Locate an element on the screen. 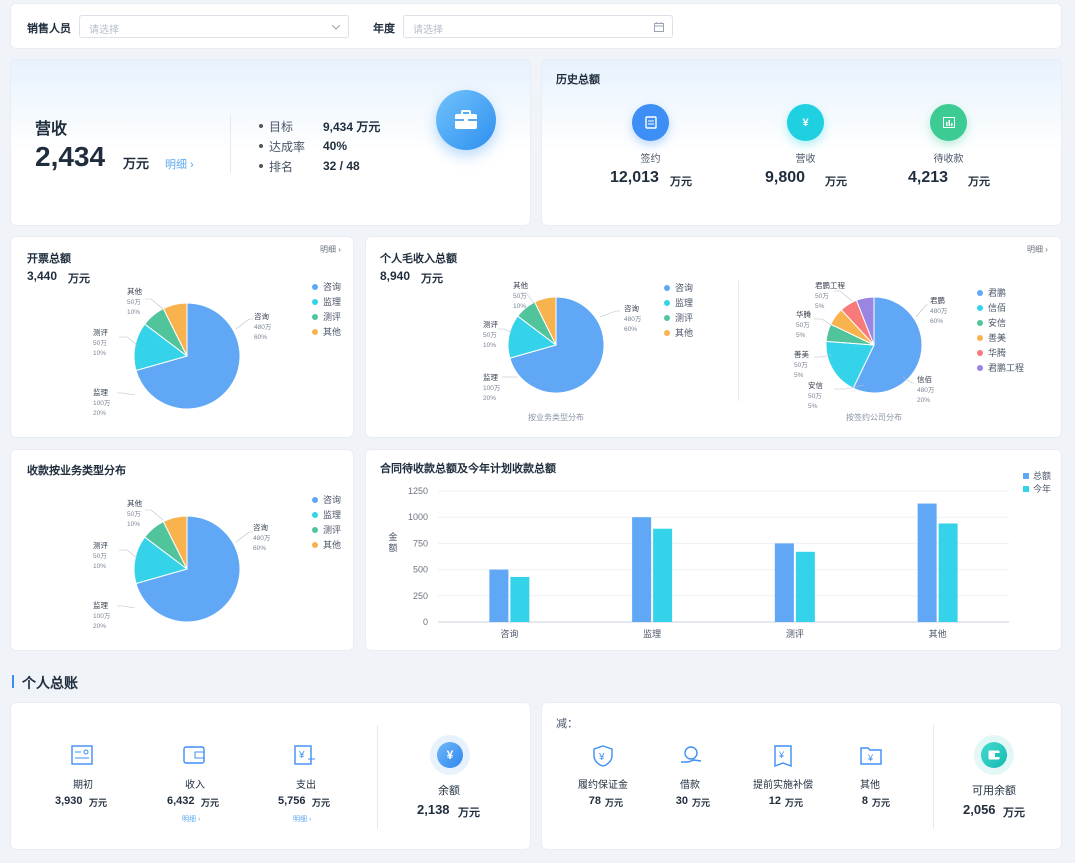 The image size is (1075, 863). stat-row: 排名 32 / 48 is located at coordinates (319, 166).